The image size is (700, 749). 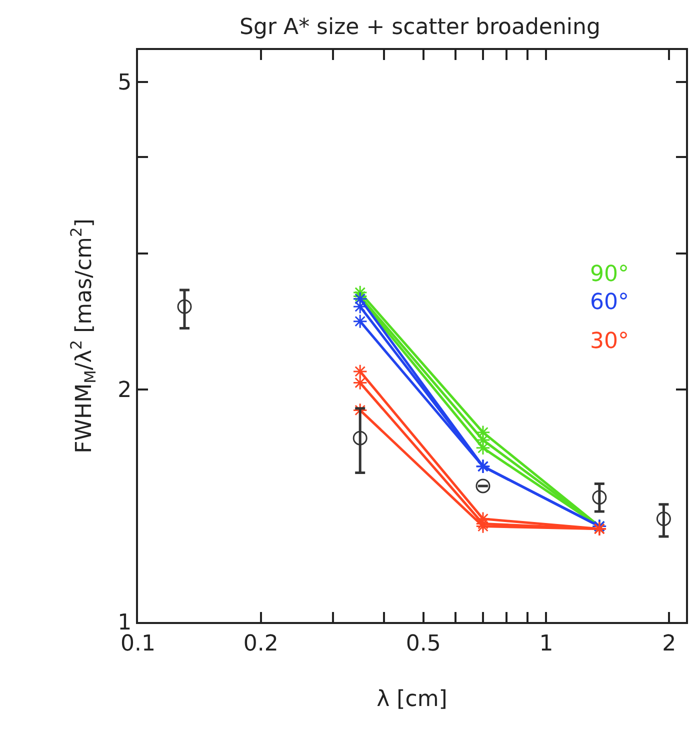 I want to click on x-tick-label: 0.2, so click(x=260, y=643).